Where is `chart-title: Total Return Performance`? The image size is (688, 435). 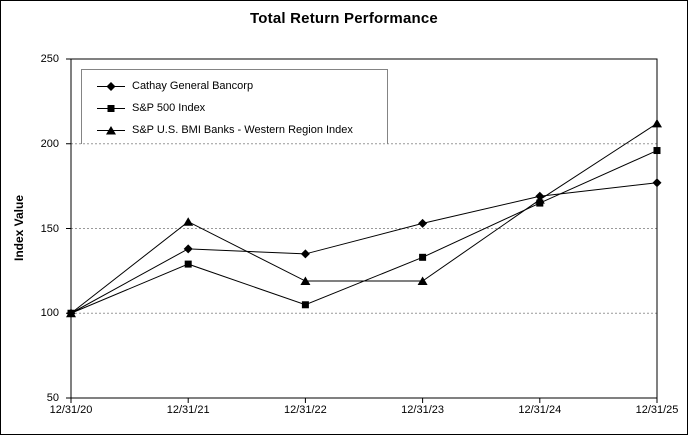
chart-title: Total Return Performance is located at coordinates (344, 18).